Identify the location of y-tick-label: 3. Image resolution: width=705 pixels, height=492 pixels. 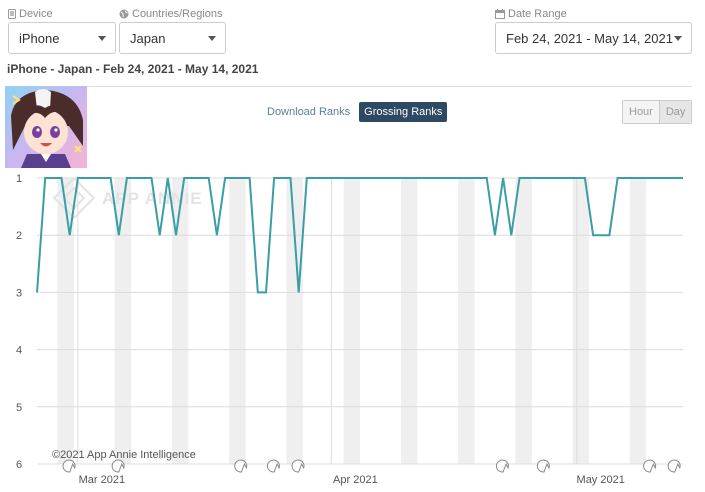
(19, 293).